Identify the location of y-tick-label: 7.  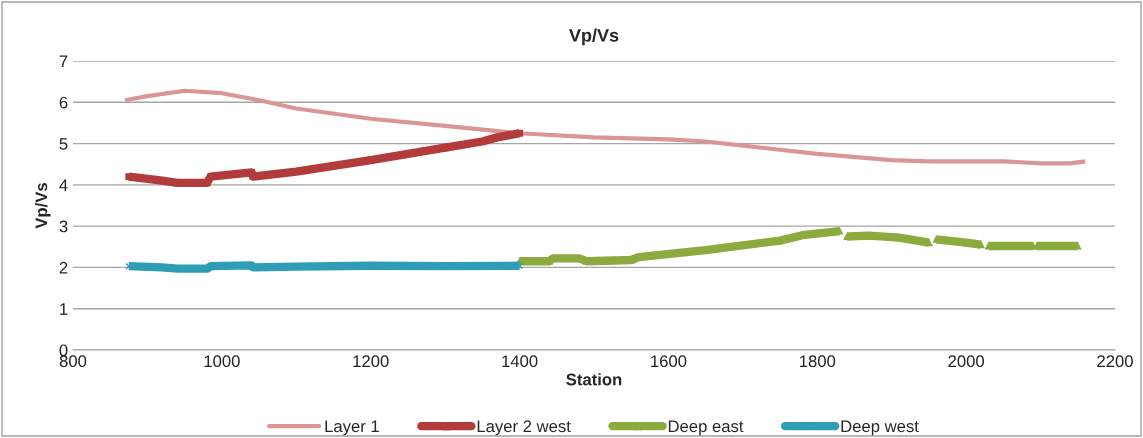
(63, 61).